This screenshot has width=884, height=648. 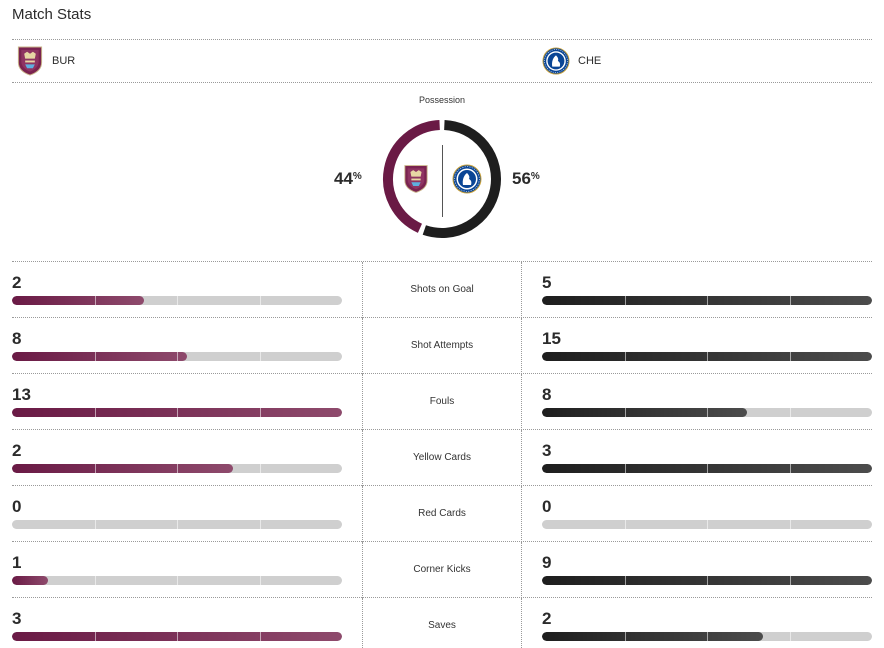 I want to click on stat-label: Fouls, so click(x=442, y=401).